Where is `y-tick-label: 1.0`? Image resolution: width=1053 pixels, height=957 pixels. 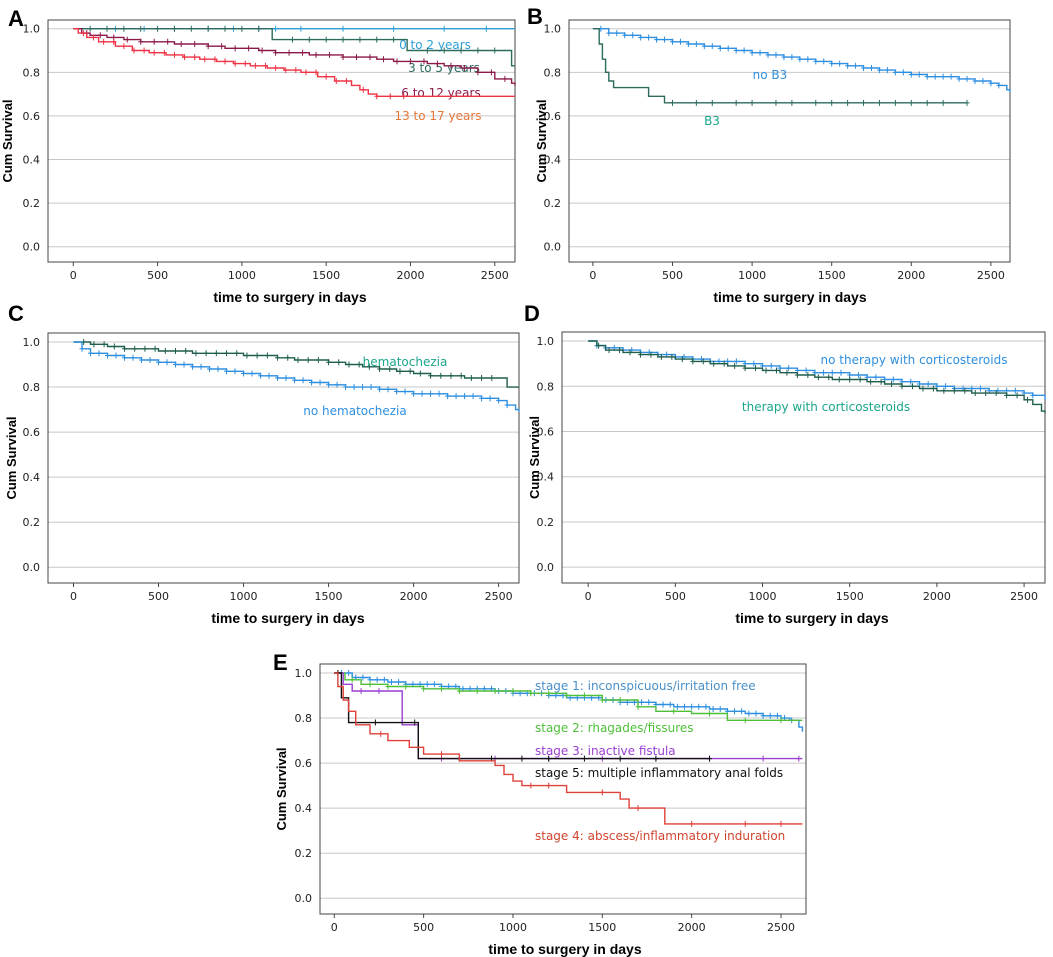 y-tick-label: 1.0 is located at coordinates (32, 29).